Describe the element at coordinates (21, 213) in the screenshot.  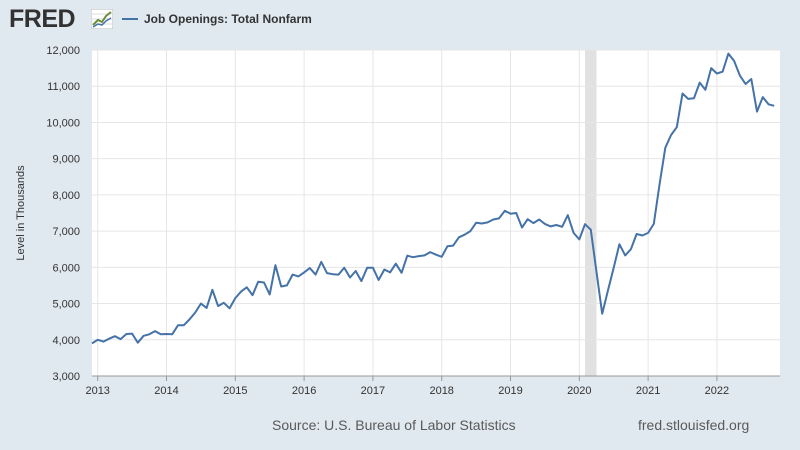
I see `y-axis-label: Level in Thousands` at that location.